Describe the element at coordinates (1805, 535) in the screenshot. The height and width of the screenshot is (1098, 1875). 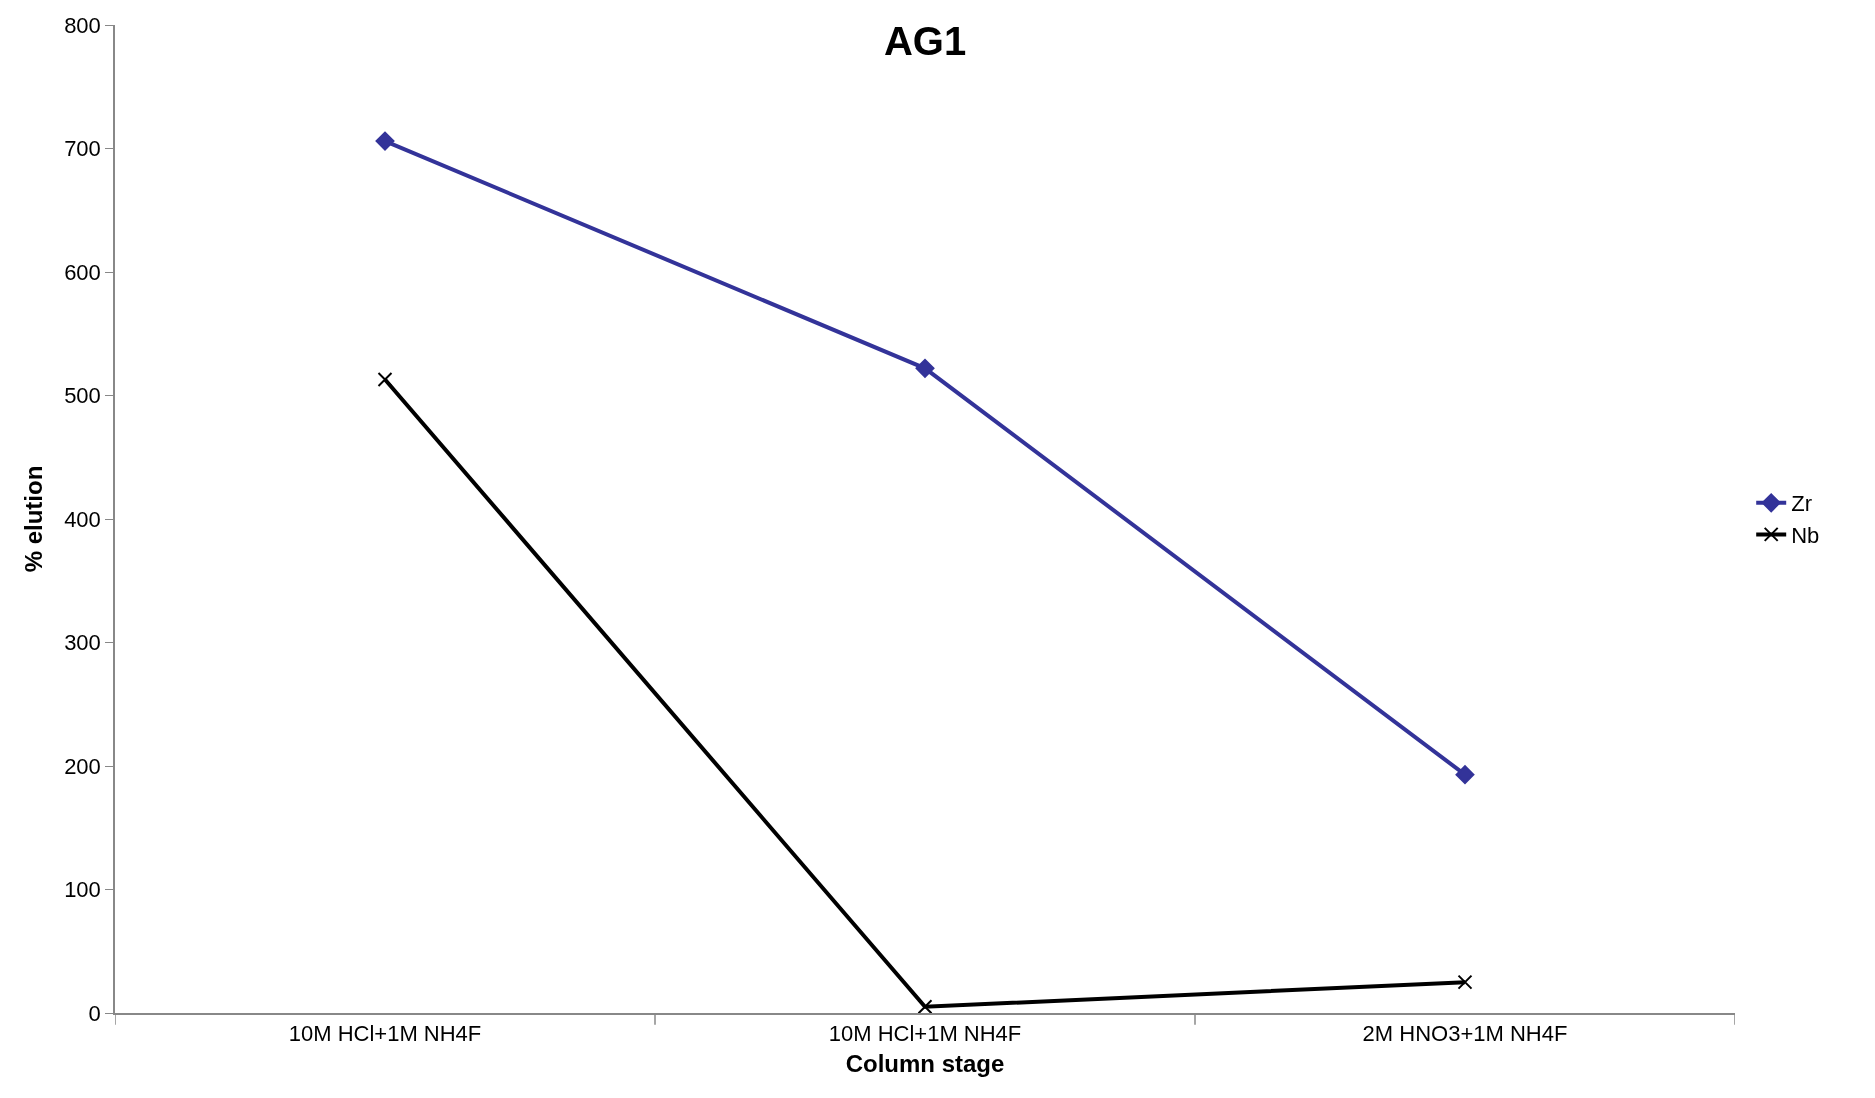
I see `legend-label: Nb` at that location.